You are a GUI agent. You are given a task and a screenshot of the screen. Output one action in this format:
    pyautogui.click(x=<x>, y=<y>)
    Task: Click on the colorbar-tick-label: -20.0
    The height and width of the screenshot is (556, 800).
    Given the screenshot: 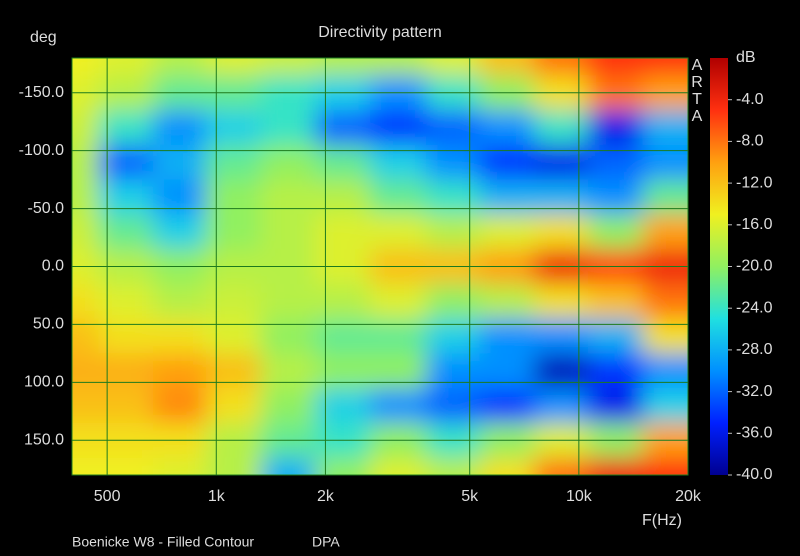 What is the action you would take?
    pyautogui.click(x=754, y=266)
    